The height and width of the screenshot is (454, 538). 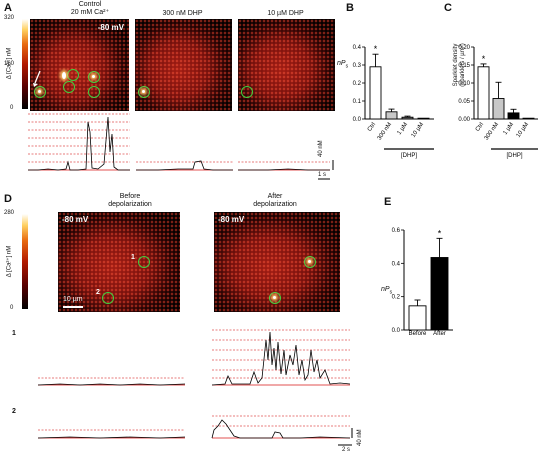 I want to click on scale-bar-10um, so click(x=73, y=307).